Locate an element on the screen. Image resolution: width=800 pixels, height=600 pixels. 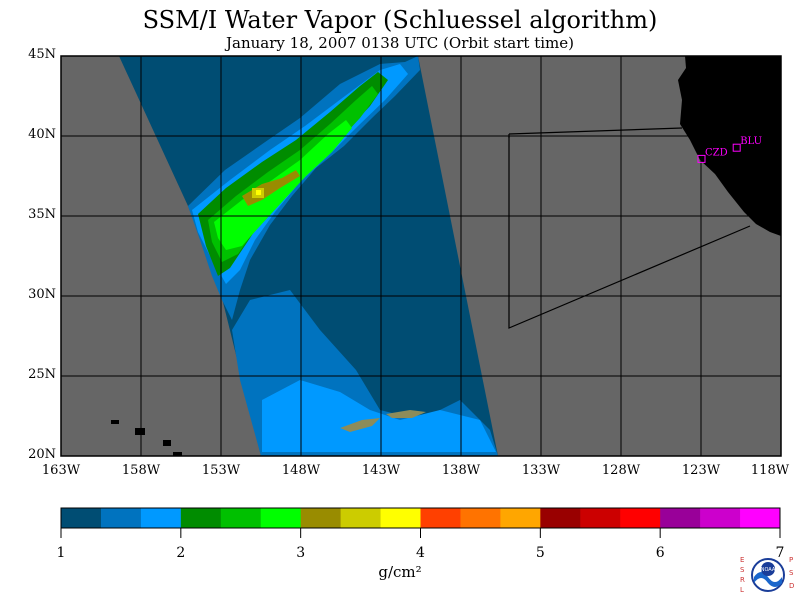
moisture-core-peak is located at coordinates (258, 192).